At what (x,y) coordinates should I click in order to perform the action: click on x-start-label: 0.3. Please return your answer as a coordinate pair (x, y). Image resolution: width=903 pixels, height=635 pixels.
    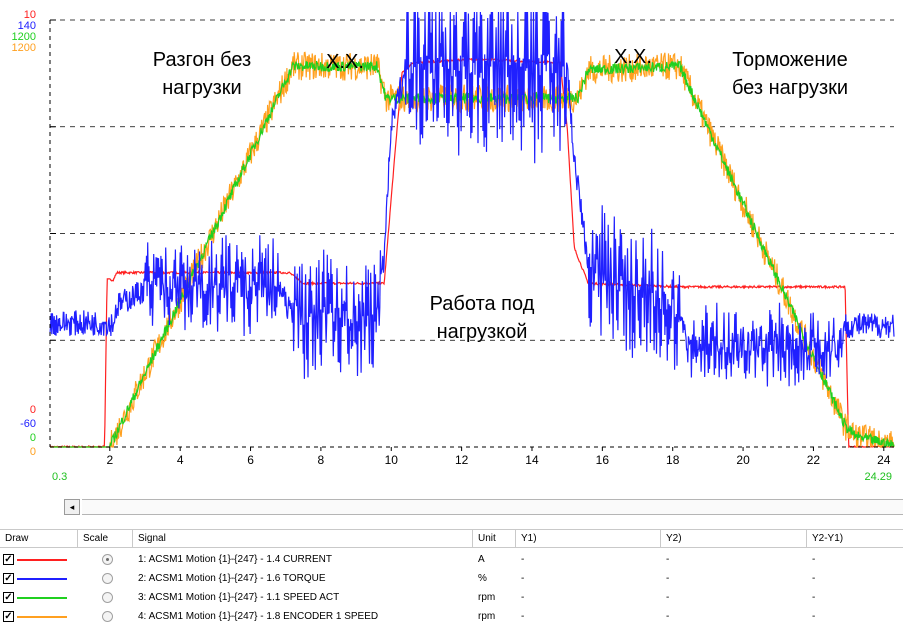
    Looking at the image, I should click on (59, 477).